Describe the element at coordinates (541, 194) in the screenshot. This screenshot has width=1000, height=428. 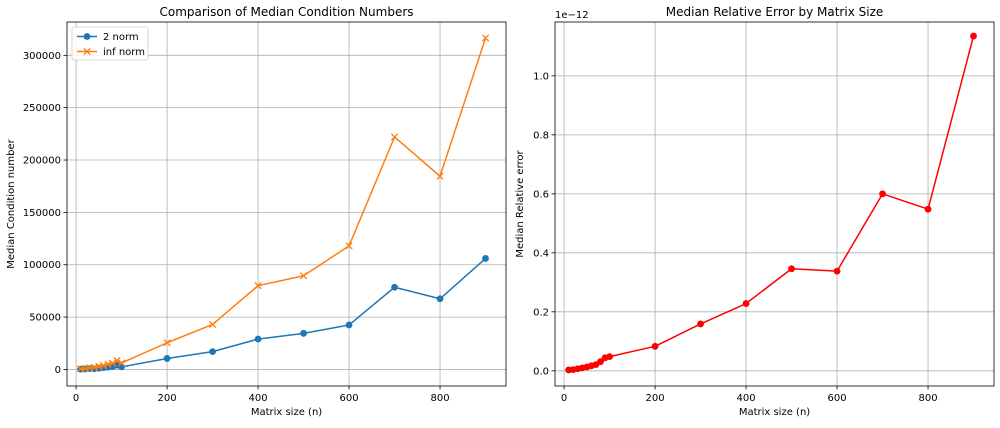
I see `y-tick-label: 0.6` at that location.